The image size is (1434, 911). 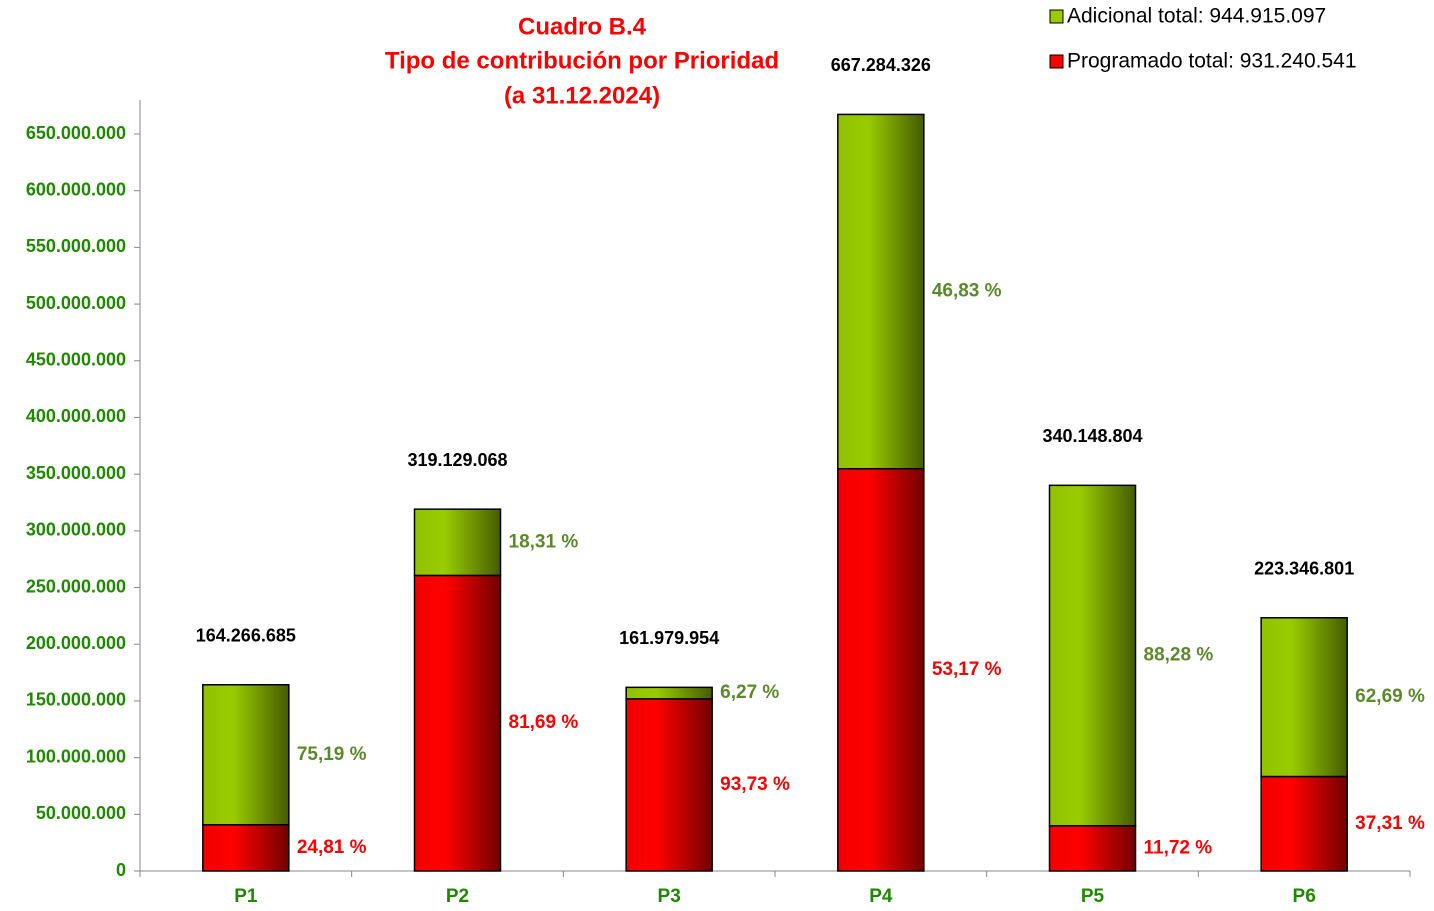 What do you see at coordinates (669, 896) in the screenshot?
I see `x-tick-label: P3` at bounding box center [669, 896].